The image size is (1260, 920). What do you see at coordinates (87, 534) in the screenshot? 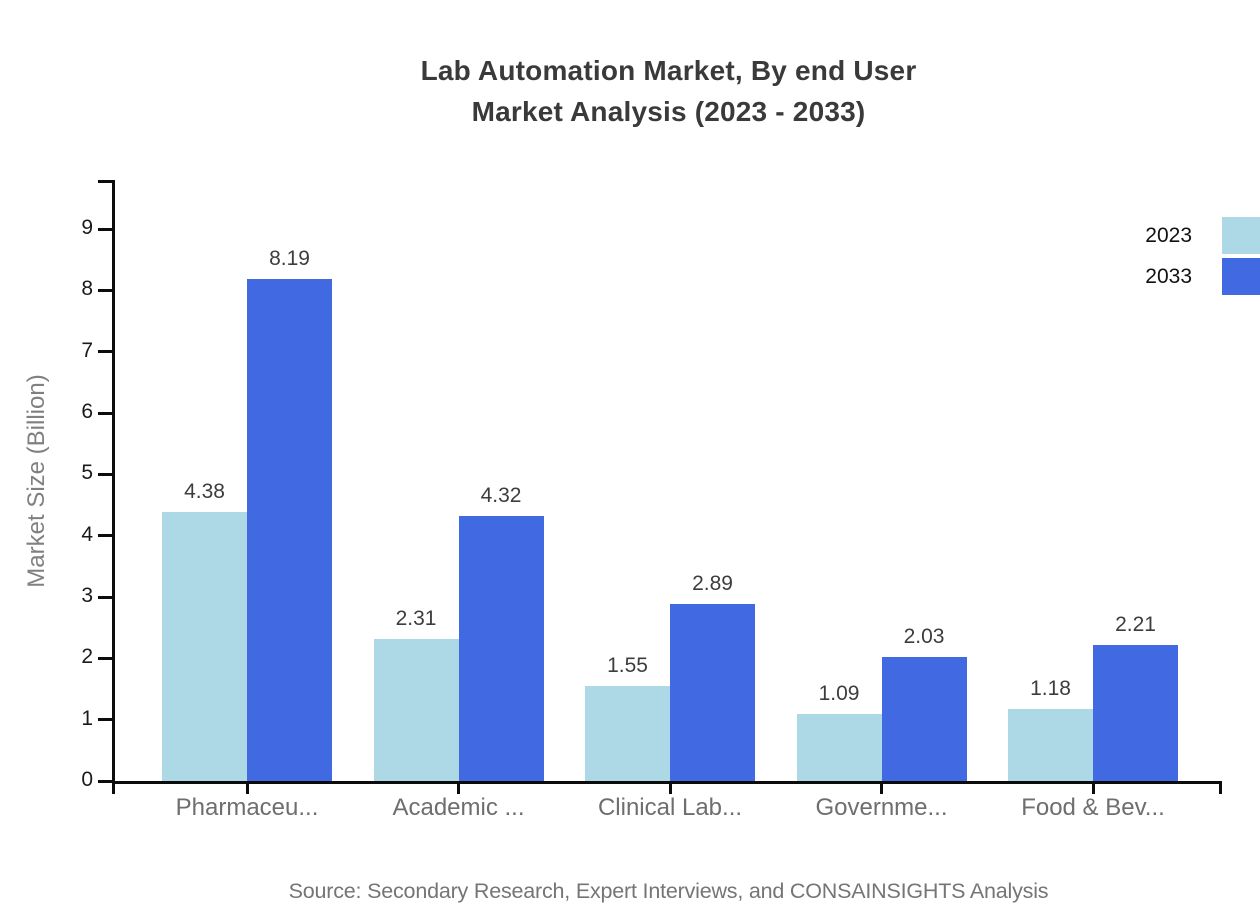
I see `y-tick-label: 4` at bounding box center [87, 534].